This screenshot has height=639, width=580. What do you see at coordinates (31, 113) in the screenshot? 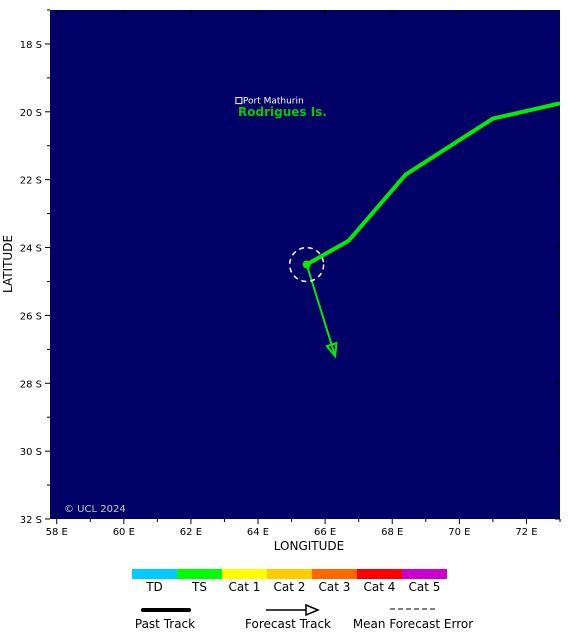
I see `lat-tick-label: 20 S` at bounding box center [31, 113].